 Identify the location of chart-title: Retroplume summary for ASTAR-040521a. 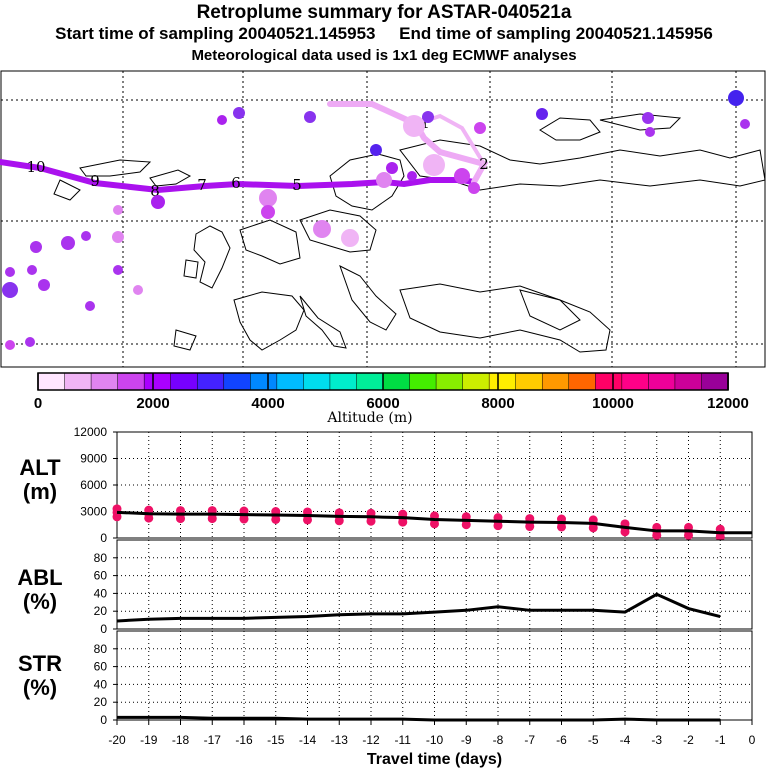
(384, 12).